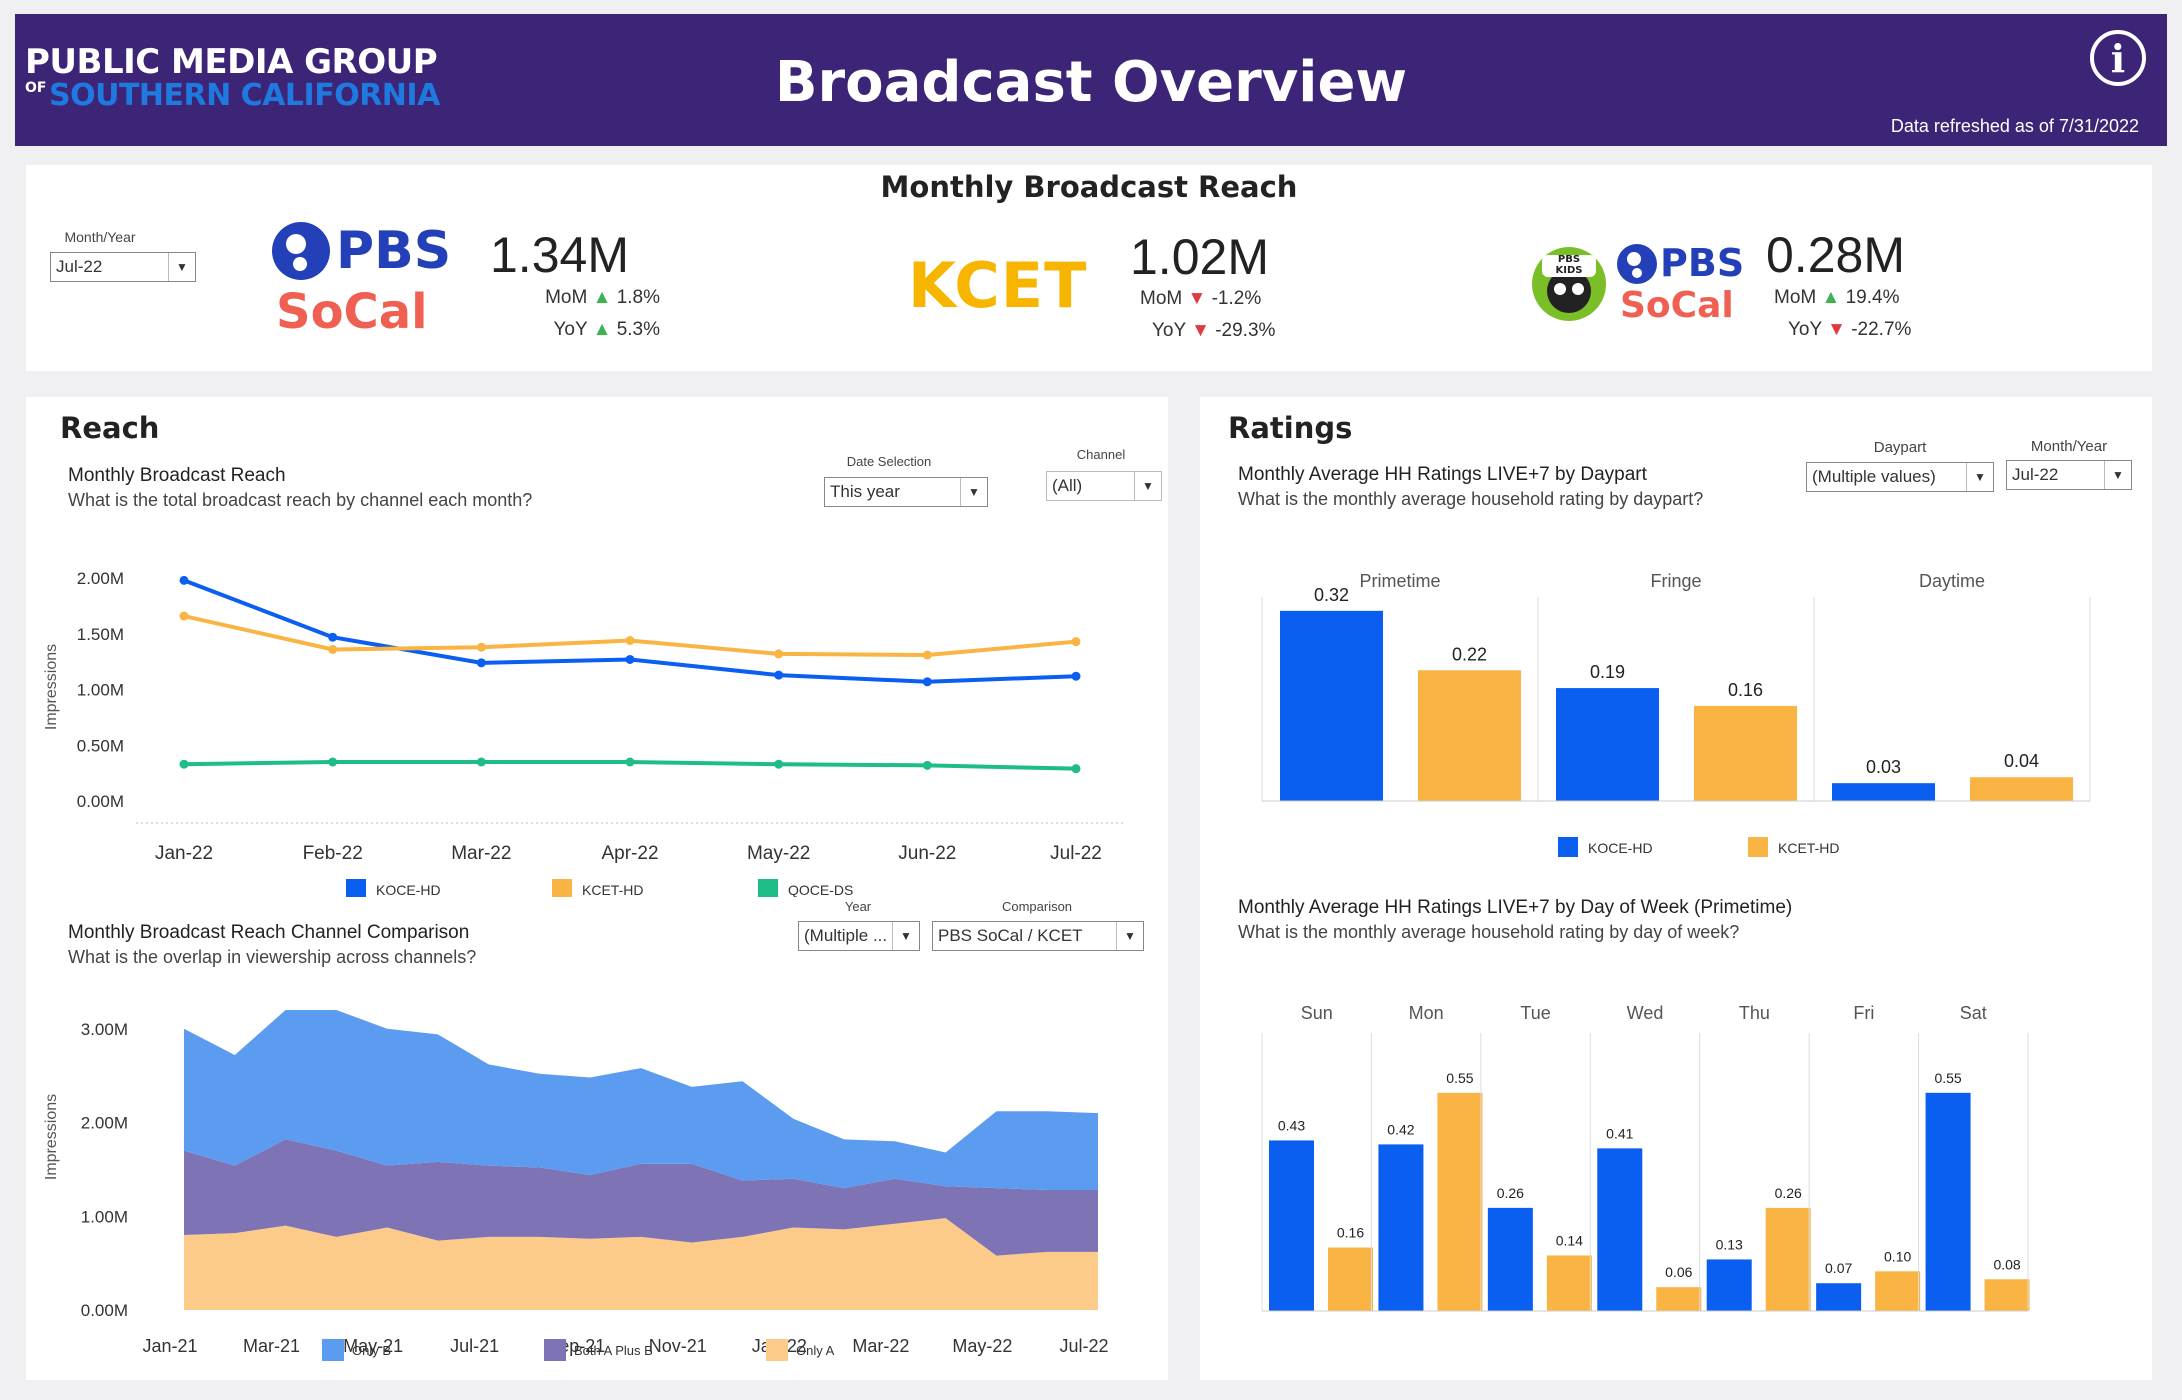 The height and width of the screenshot is (1400, 2182). I want to click on bar-value-label: 0.43, so click(1291, 1125).